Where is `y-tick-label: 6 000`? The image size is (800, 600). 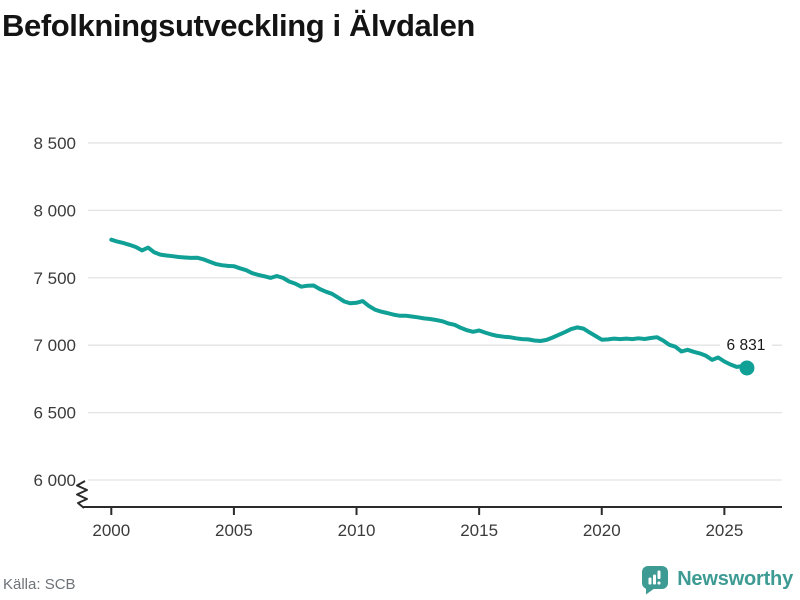
y-tick-label: 6 000 is located at coordinates (54, 480).